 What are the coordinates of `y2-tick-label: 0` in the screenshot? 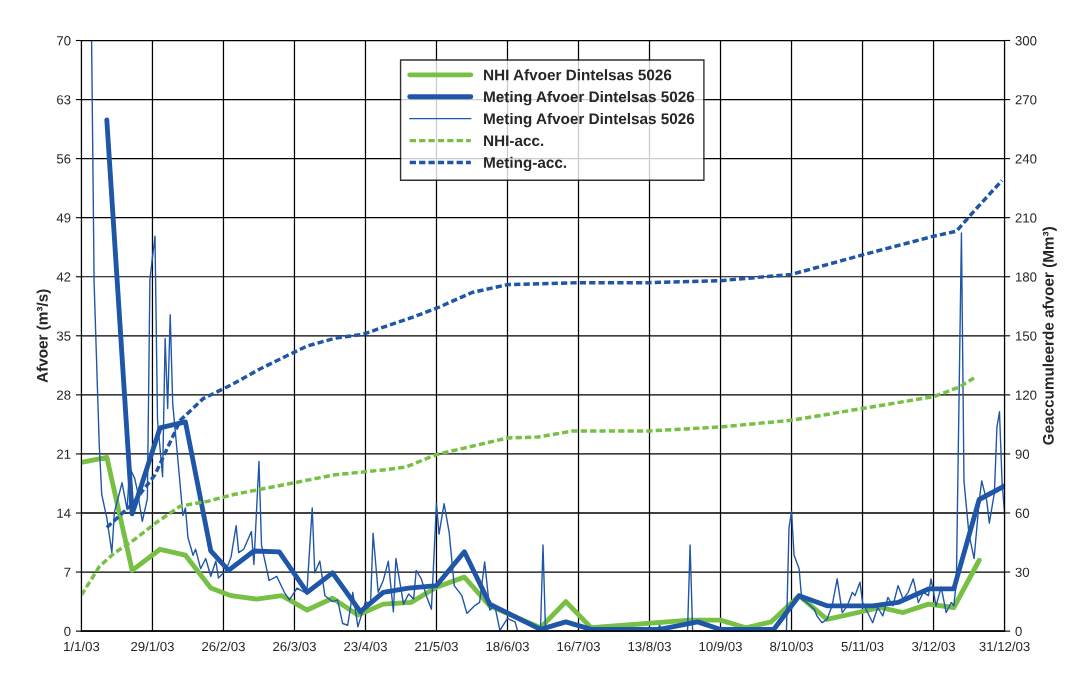 It's located at (1018, 631).